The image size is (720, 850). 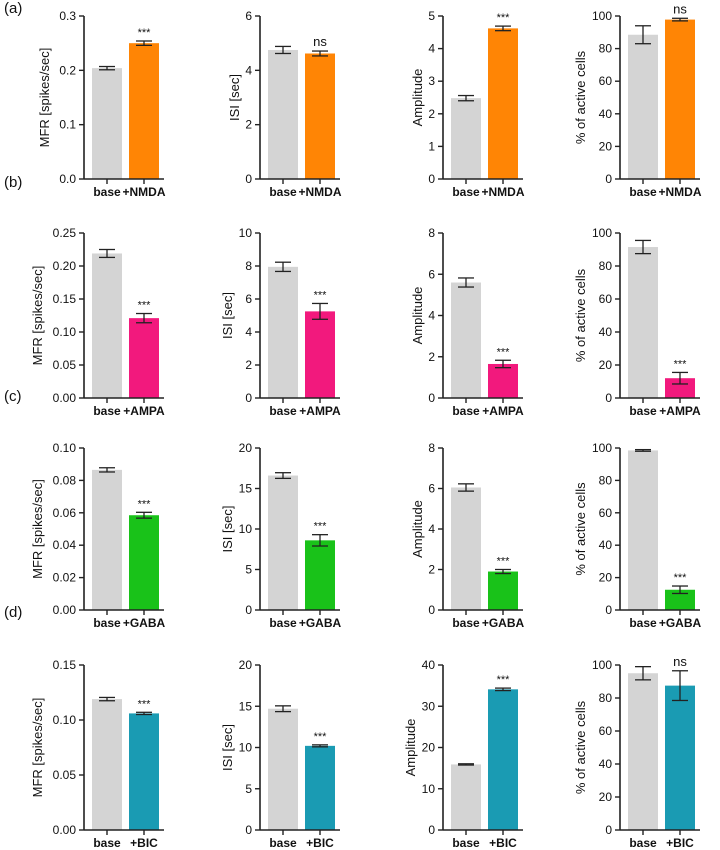 What do you see at coordinates (65, 545) in the screenshot?
I see `y-tick-label: 0.04` at bounding box center [65, 545].